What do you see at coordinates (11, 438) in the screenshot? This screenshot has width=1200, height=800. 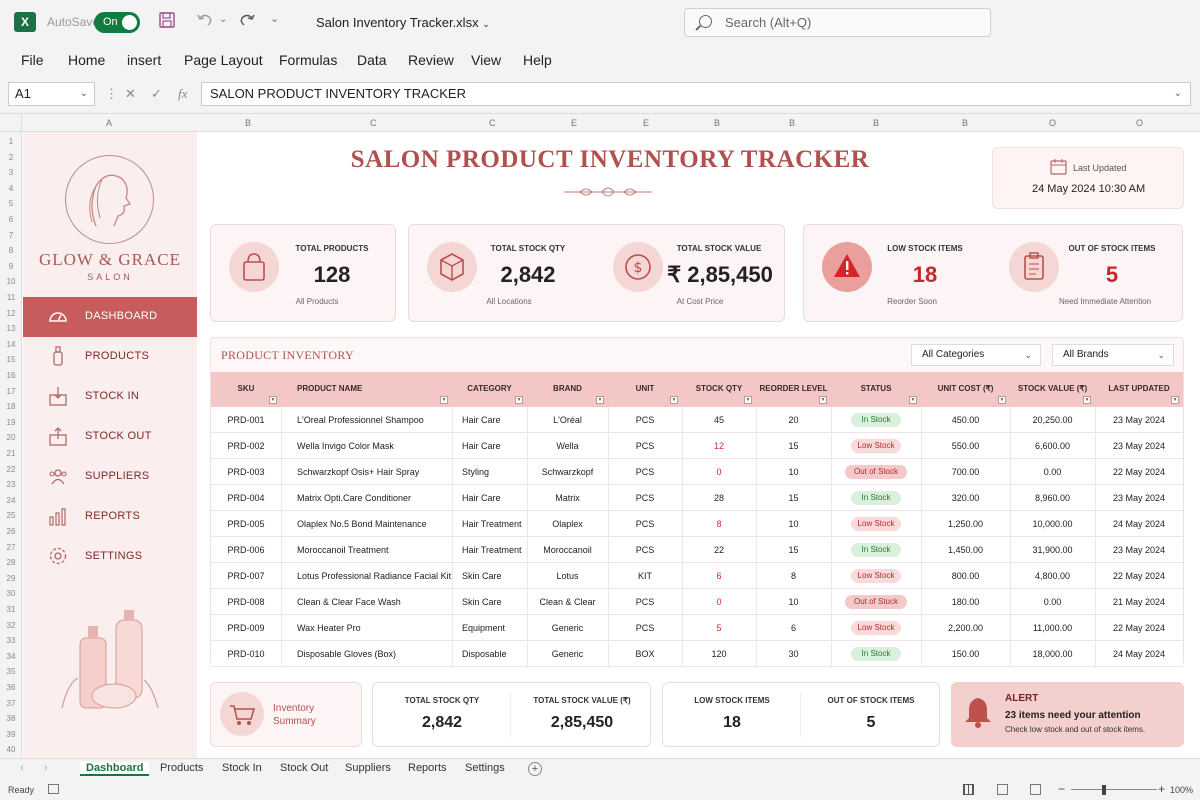 I see `row-header: 20` at bounding box center [11, 438].